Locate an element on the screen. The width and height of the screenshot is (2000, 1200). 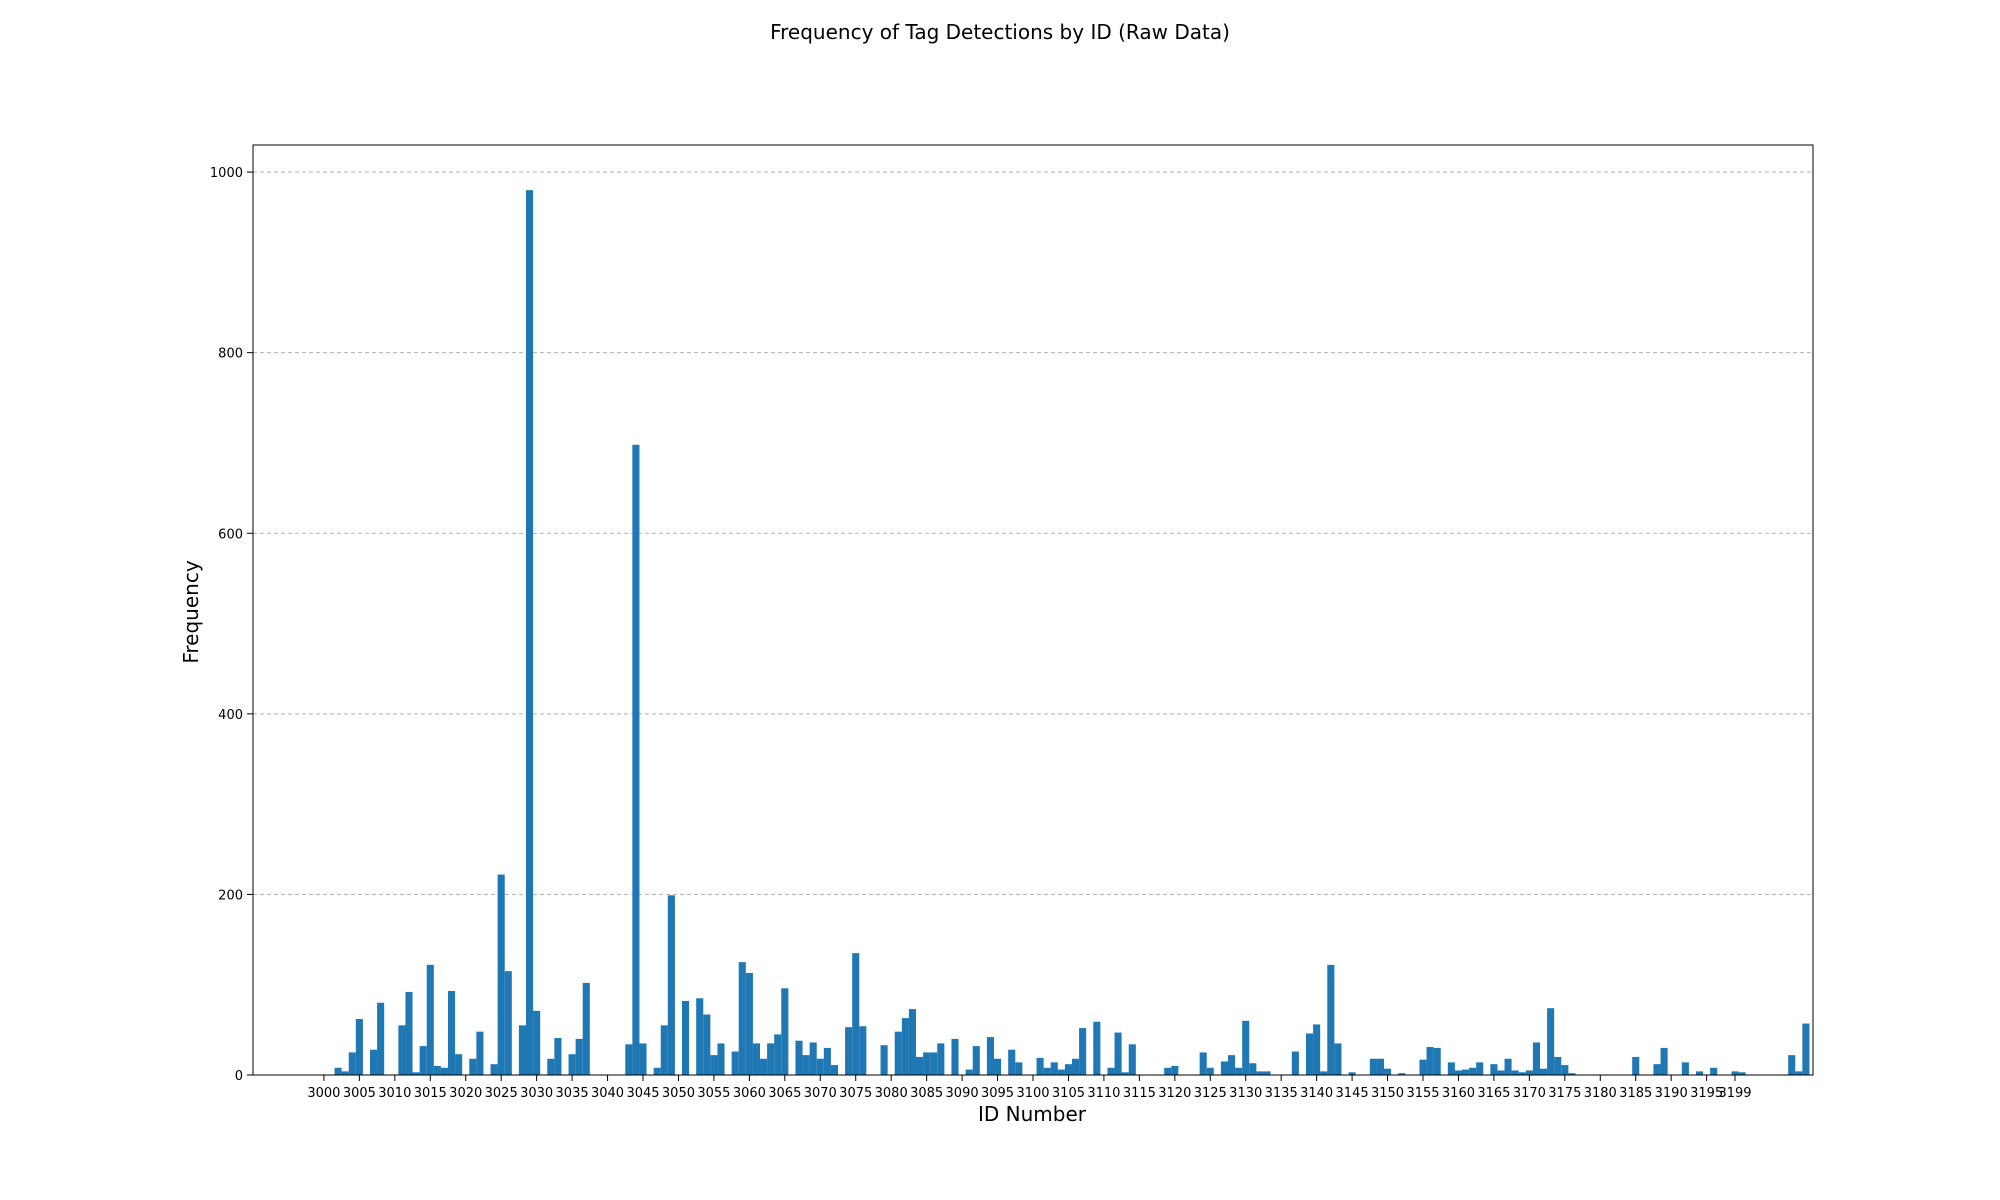
y-axis-ticks: 0 200 400 600 800 1000 is located at coordinates (231, 625).